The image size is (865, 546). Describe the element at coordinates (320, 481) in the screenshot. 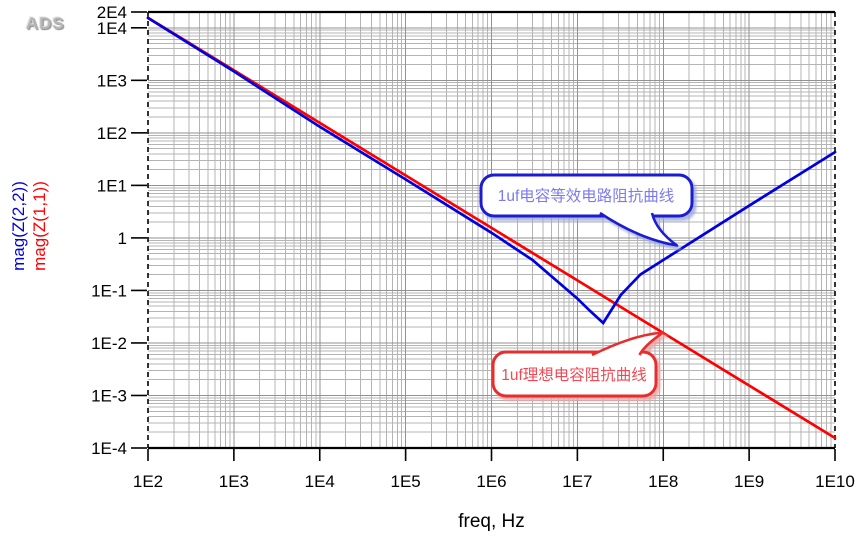

I see `x-tick-label: 1E4` at that location.